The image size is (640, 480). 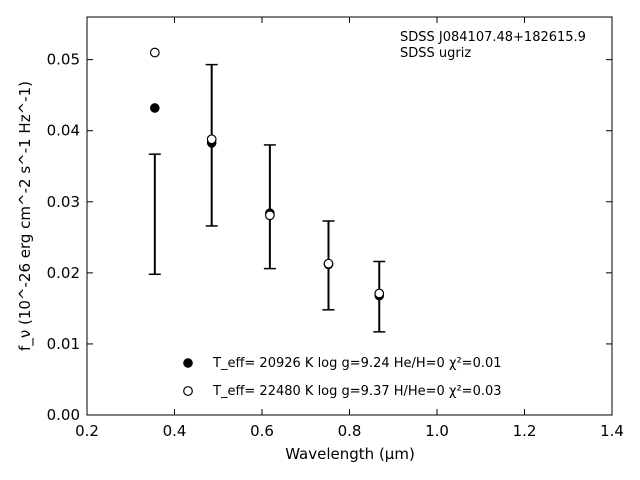 What do you see at coordinates (525, 431) in the screenshot?
I see `x-tick-label: 1.2` at bounding box center [525, 431].